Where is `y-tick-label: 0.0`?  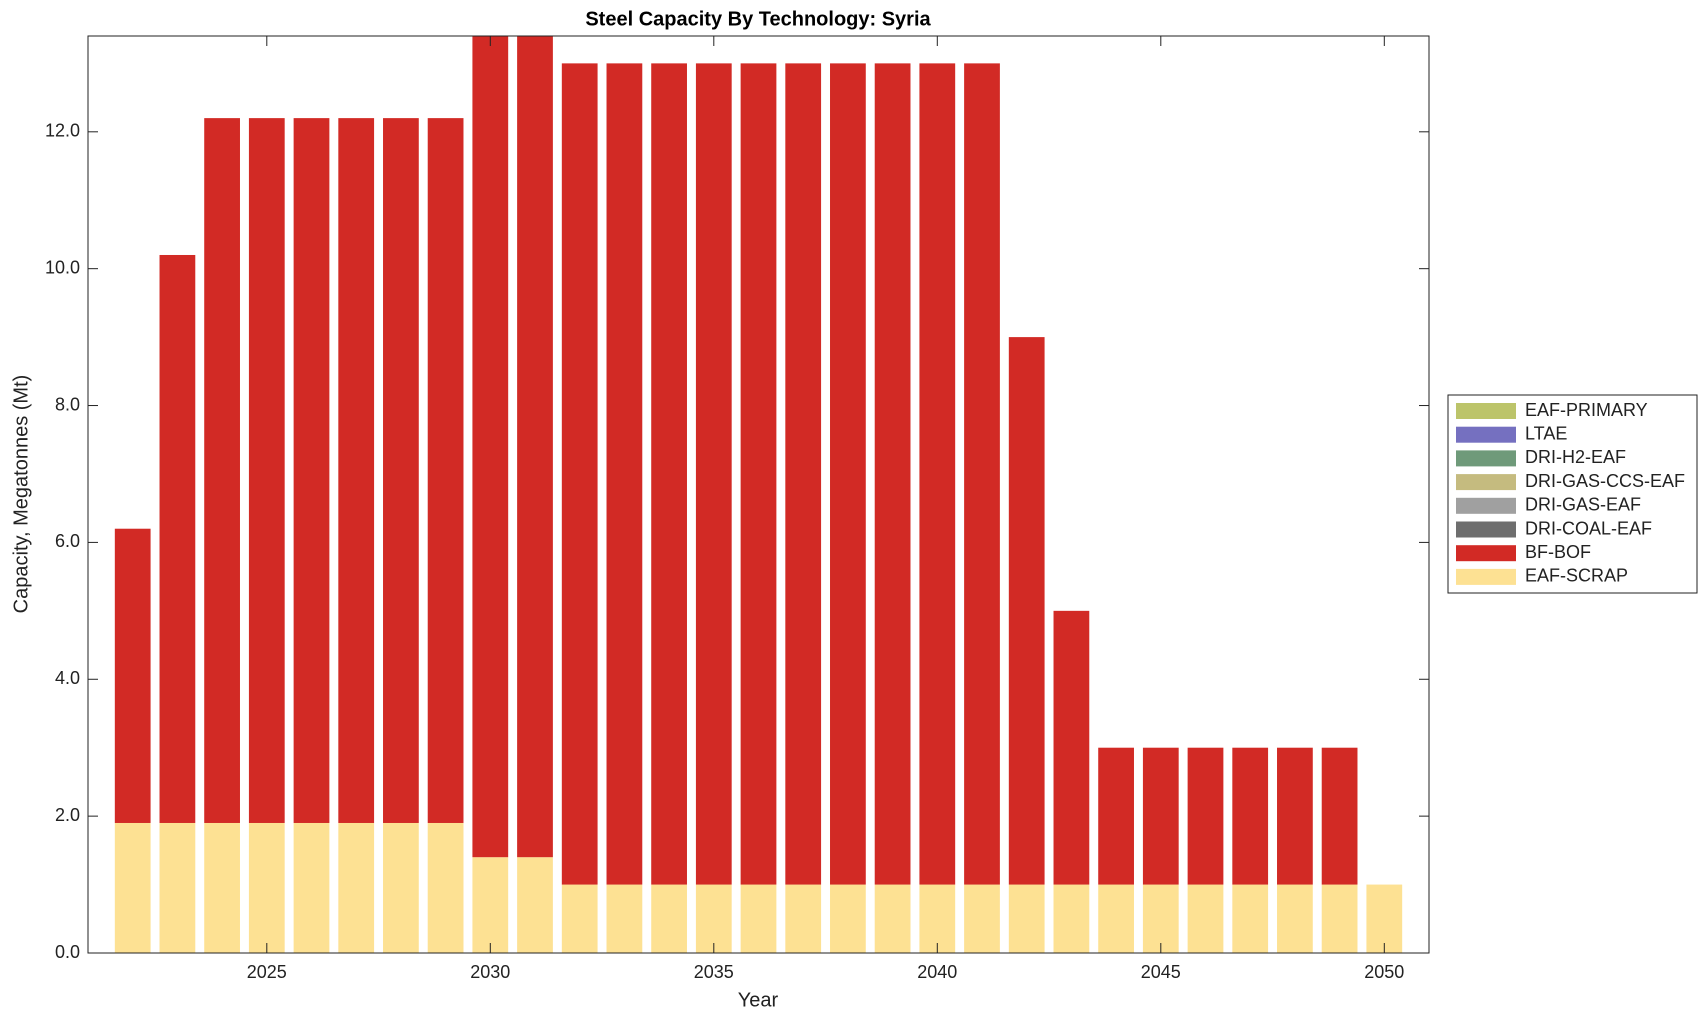 y-tick-label: 0.0 is located at coordinates (67, 952).